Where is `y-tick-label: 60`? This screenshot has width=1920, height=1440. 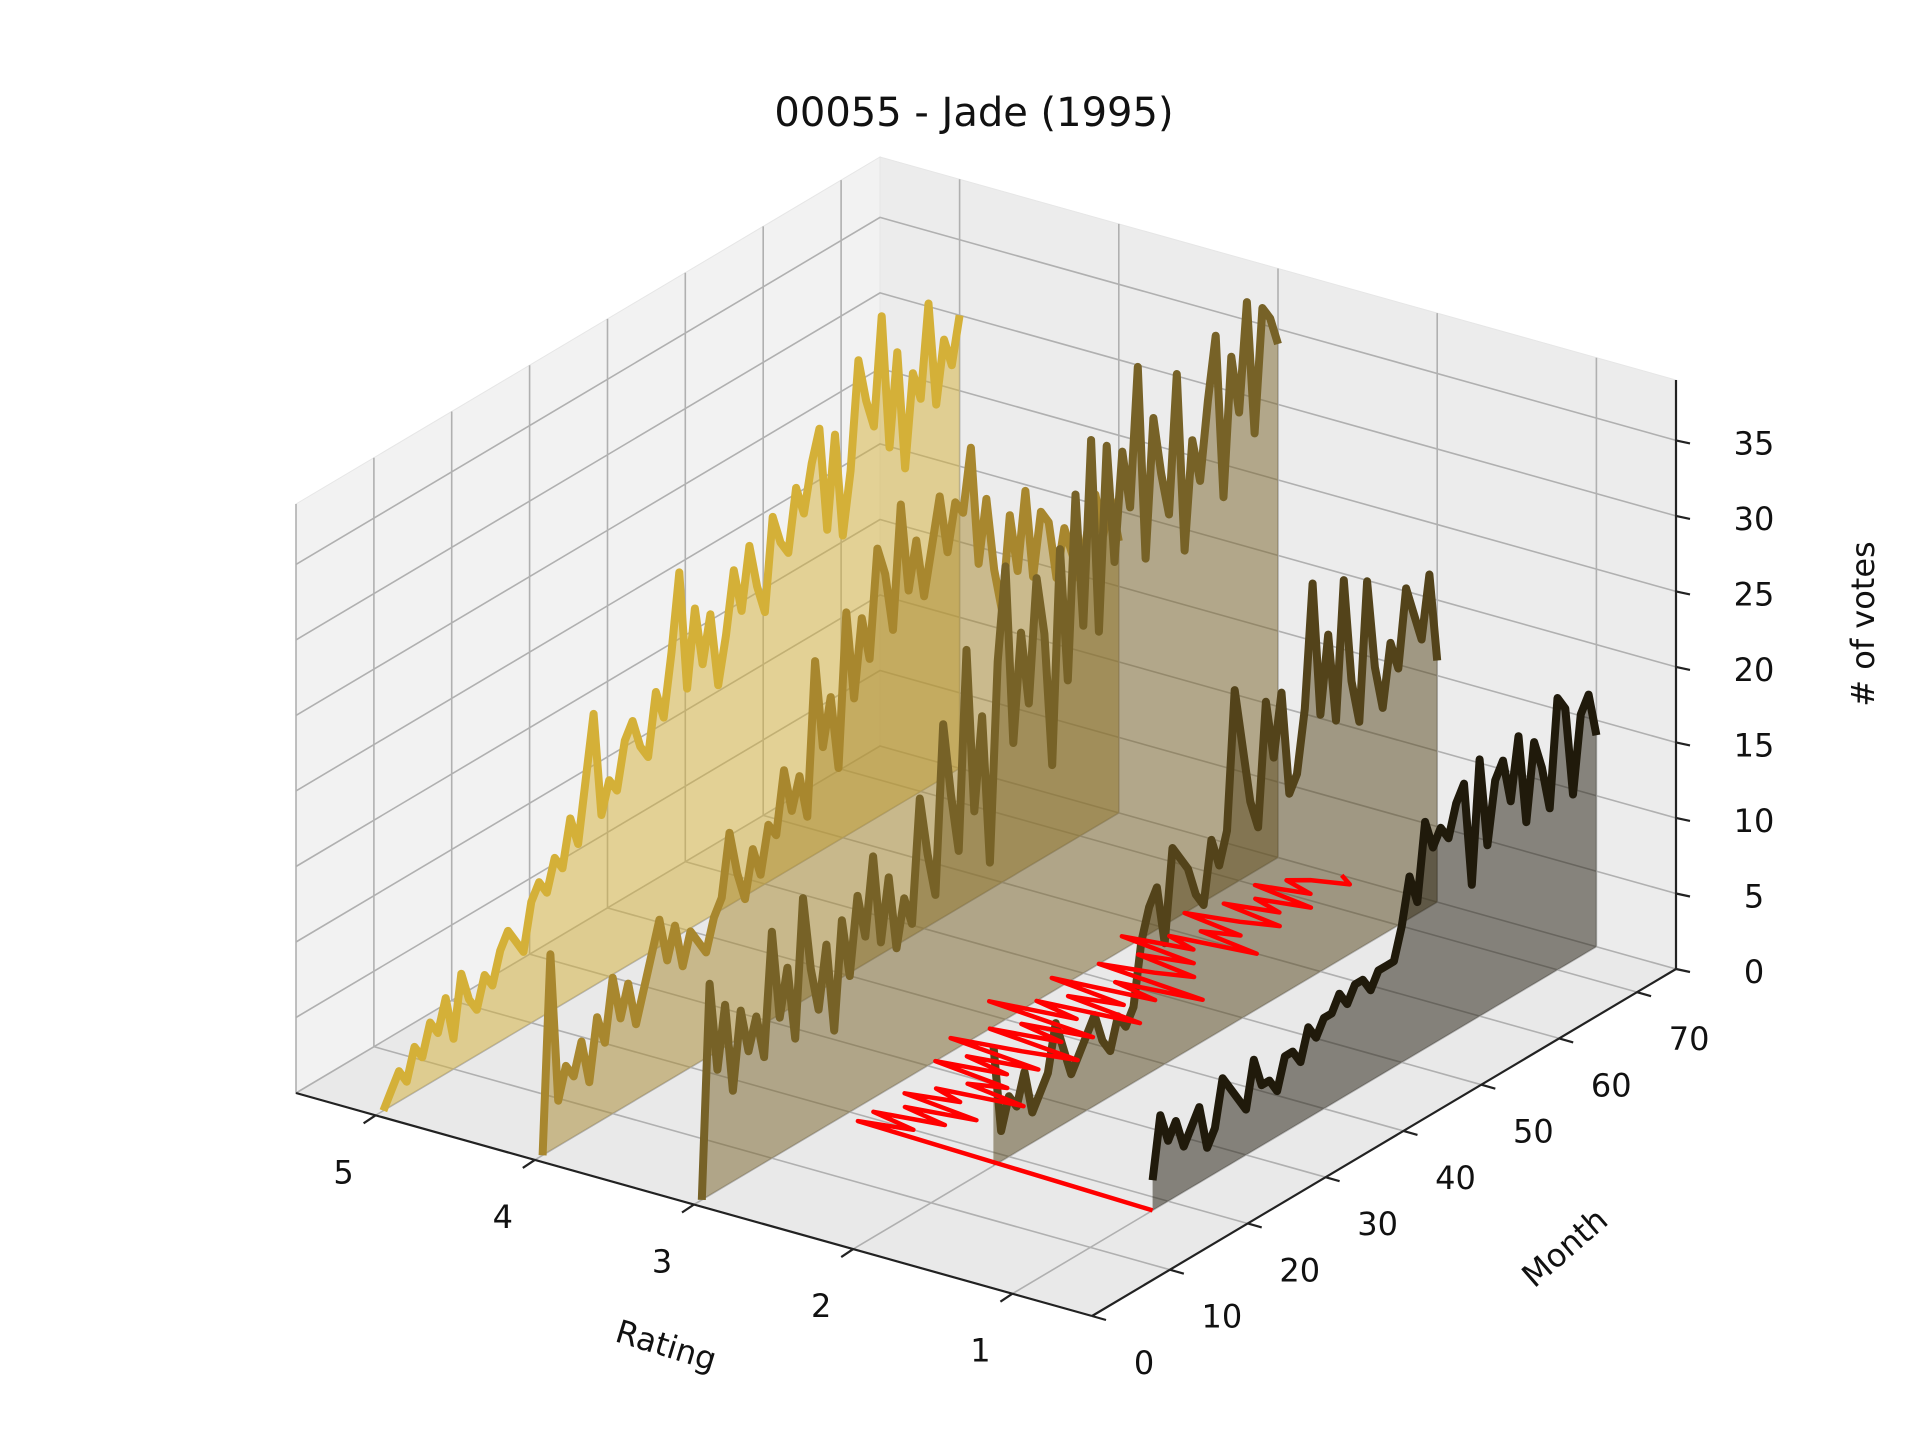 y-tick-label: 60 is located at coordinates (1611, 1085).